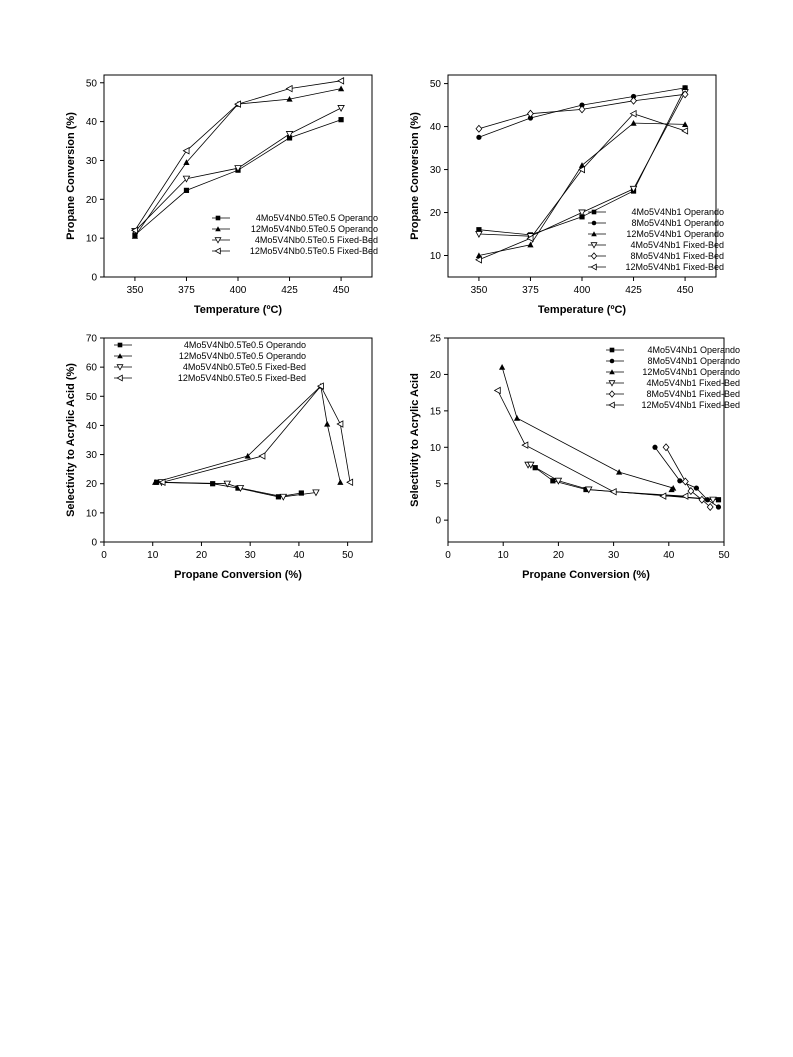 This screenshot has width=793, height=1057. What do you see at coordinates (415, 176) in the screenshot?
I see `y-axis-title: Propane Conversion (%)` at bounding box center [415, 176].